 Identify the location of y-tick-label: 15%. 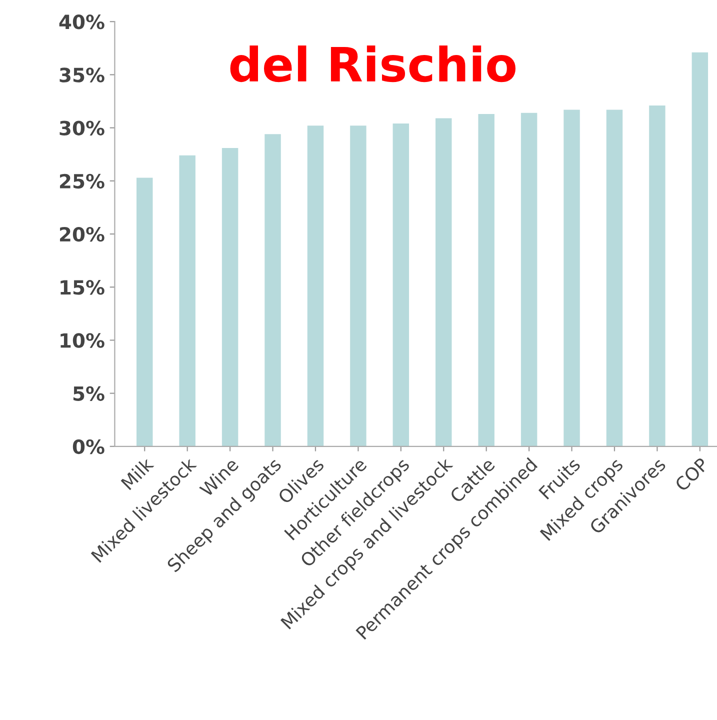
(82, 287).